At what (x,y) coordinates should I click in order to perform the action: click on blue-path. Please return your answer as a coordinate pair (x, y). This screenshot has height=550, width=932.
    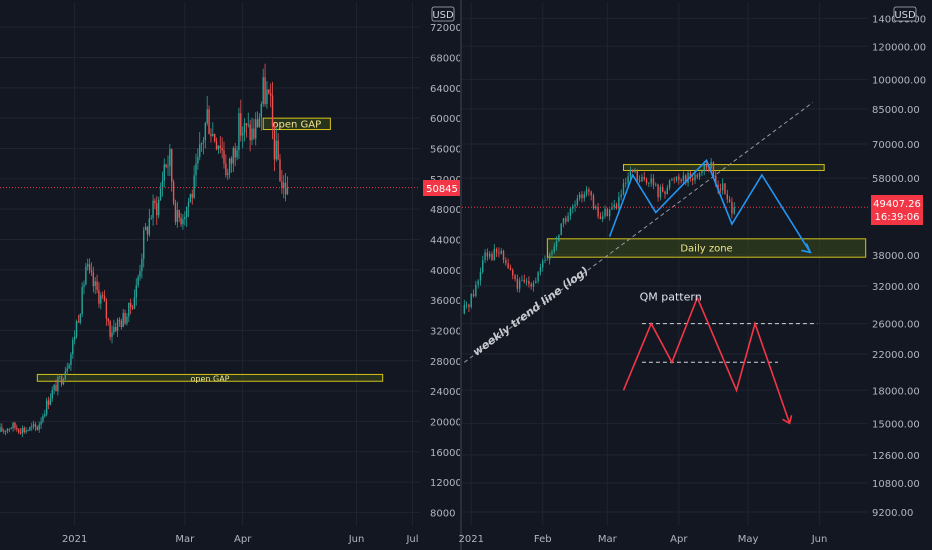
    Looking at the image, I should click on (709, 205).